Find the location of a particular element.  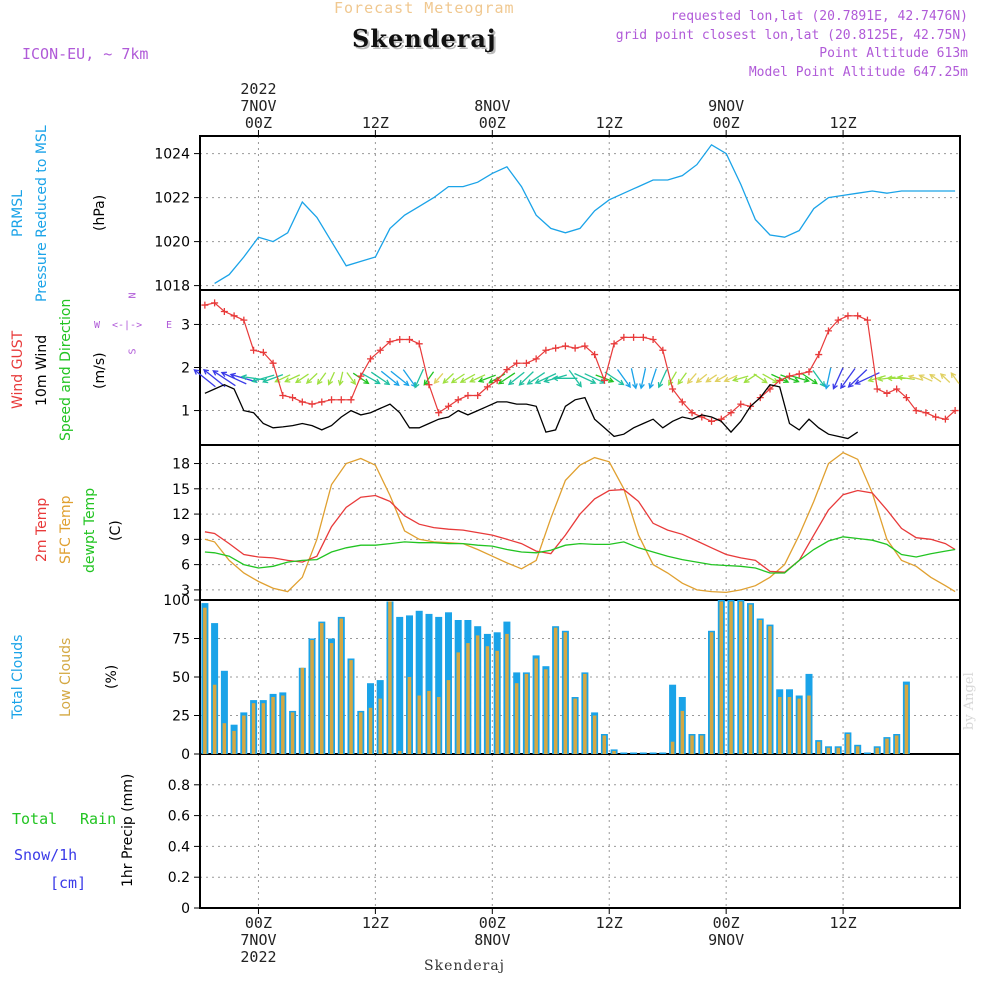

rain-total-label: Total is located at coordinates (35, 819).